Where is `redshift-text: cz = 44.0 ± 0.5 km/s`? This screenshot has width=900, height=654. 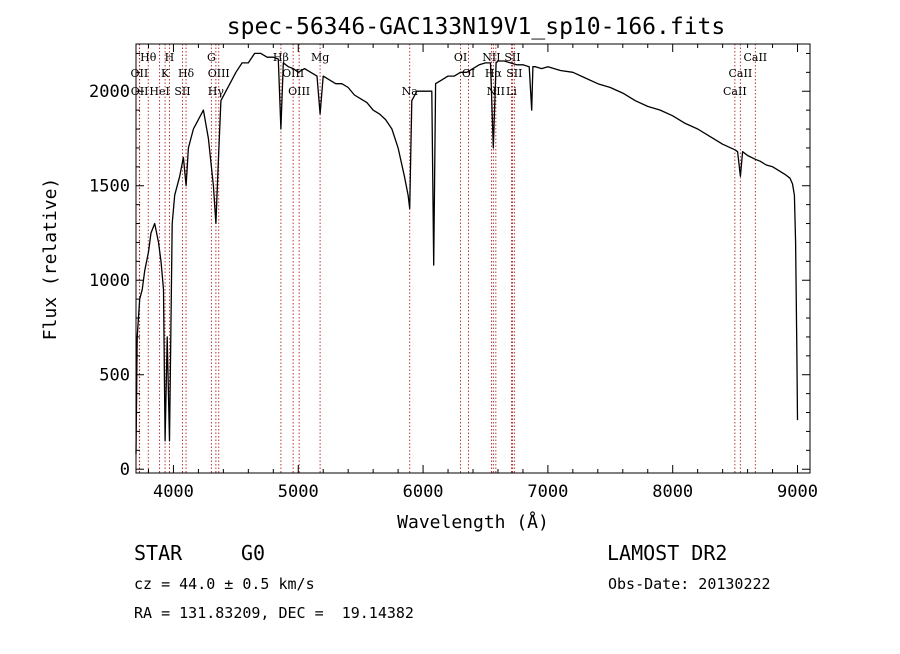 redshift-text: cz = 44.0 ± 0.5 km/s is located at coordinates (224, 584).